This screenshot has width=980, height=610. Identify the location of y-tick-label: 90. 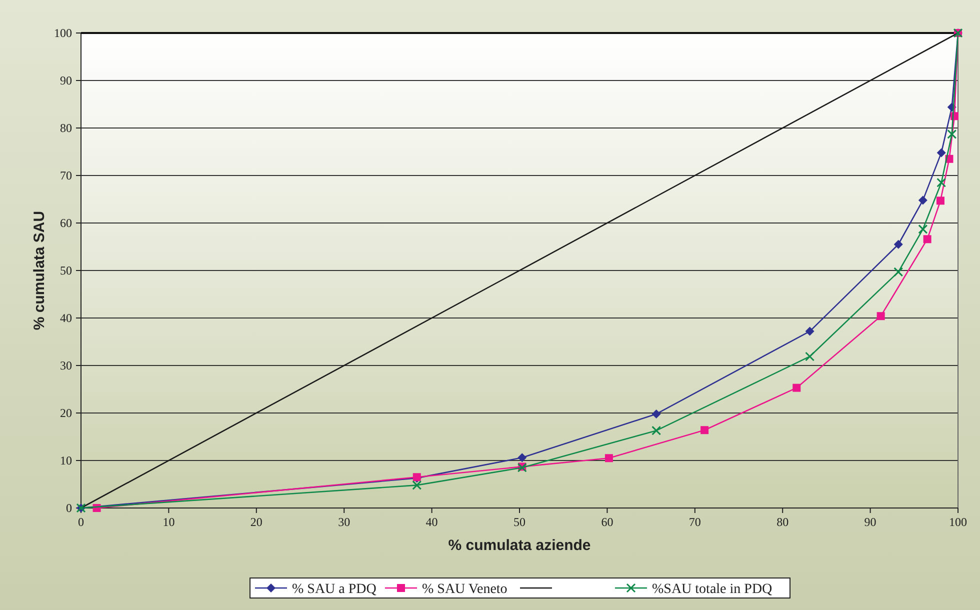
(66, 81).